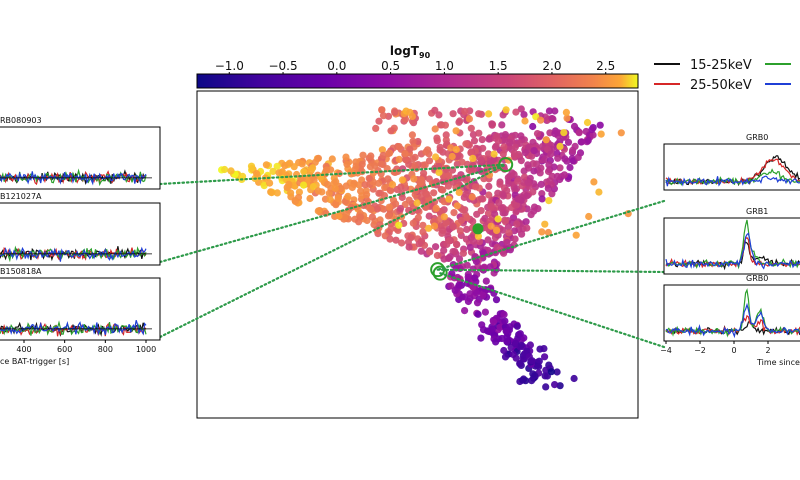 The width and height of the screenshot is (800, 480). I want to click on right-panel: GRB0, so click(731, 308).